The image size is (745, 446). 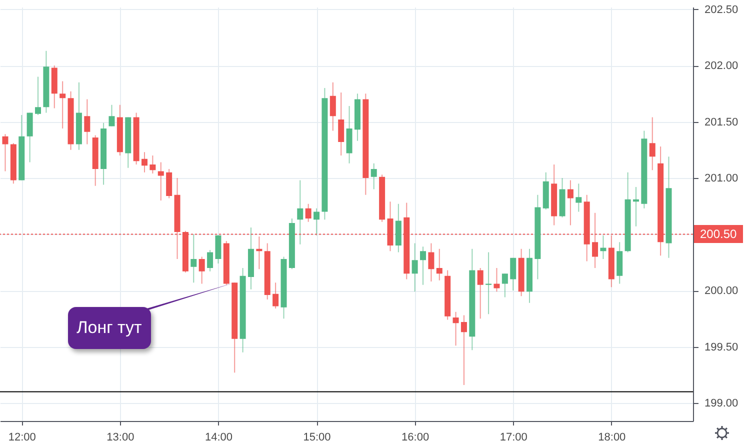 What do you see at coordinates (416, 438) in the screenshot?
I see `x-tick-label: 16:00` at bounding box center [416, 438].